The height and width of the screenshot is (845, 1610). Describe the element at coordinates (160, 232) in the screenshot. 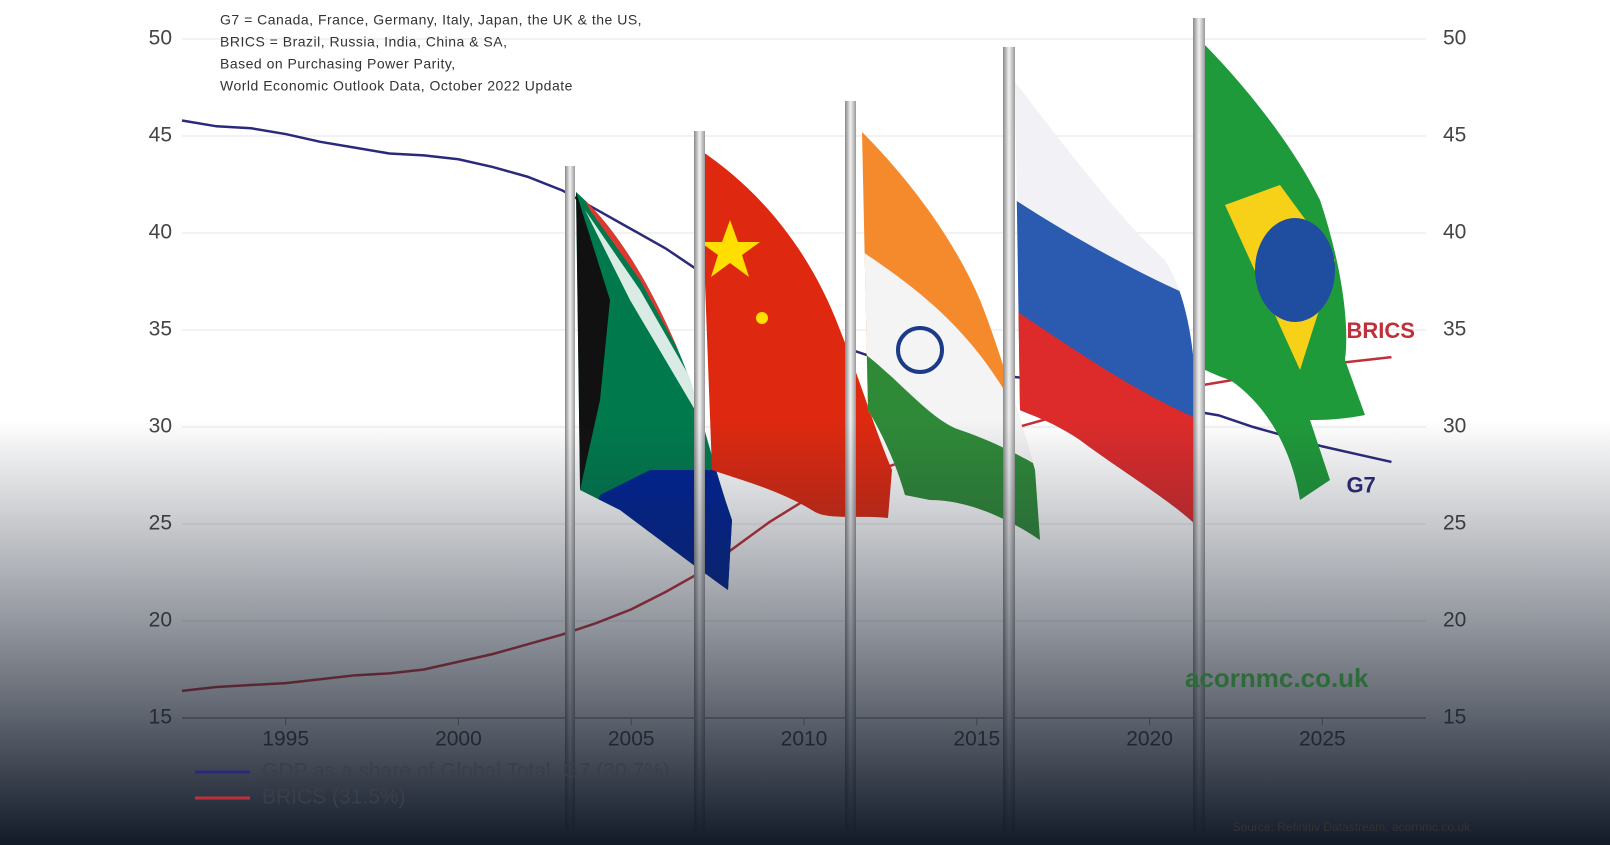

I see `y-tick-label: 40` at that location.